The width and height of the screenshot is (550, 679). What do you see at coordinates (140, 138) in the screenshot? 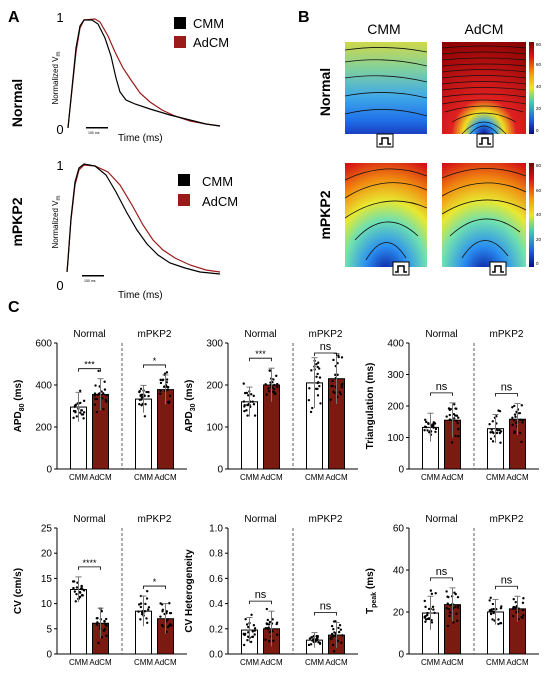
I see `trace-xlabel-top: Time (ms)` at bounding box center [140, 138].